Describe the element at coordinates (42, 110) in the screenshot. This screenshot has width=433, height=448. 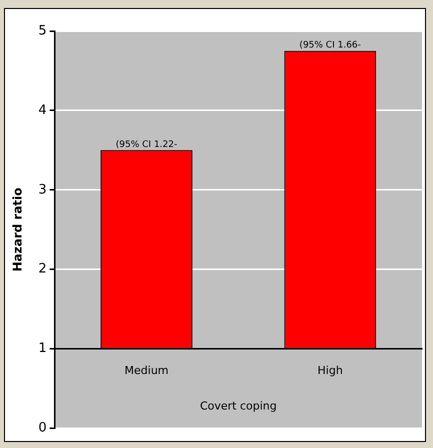
I see `y-tick-label: 4` at that location.